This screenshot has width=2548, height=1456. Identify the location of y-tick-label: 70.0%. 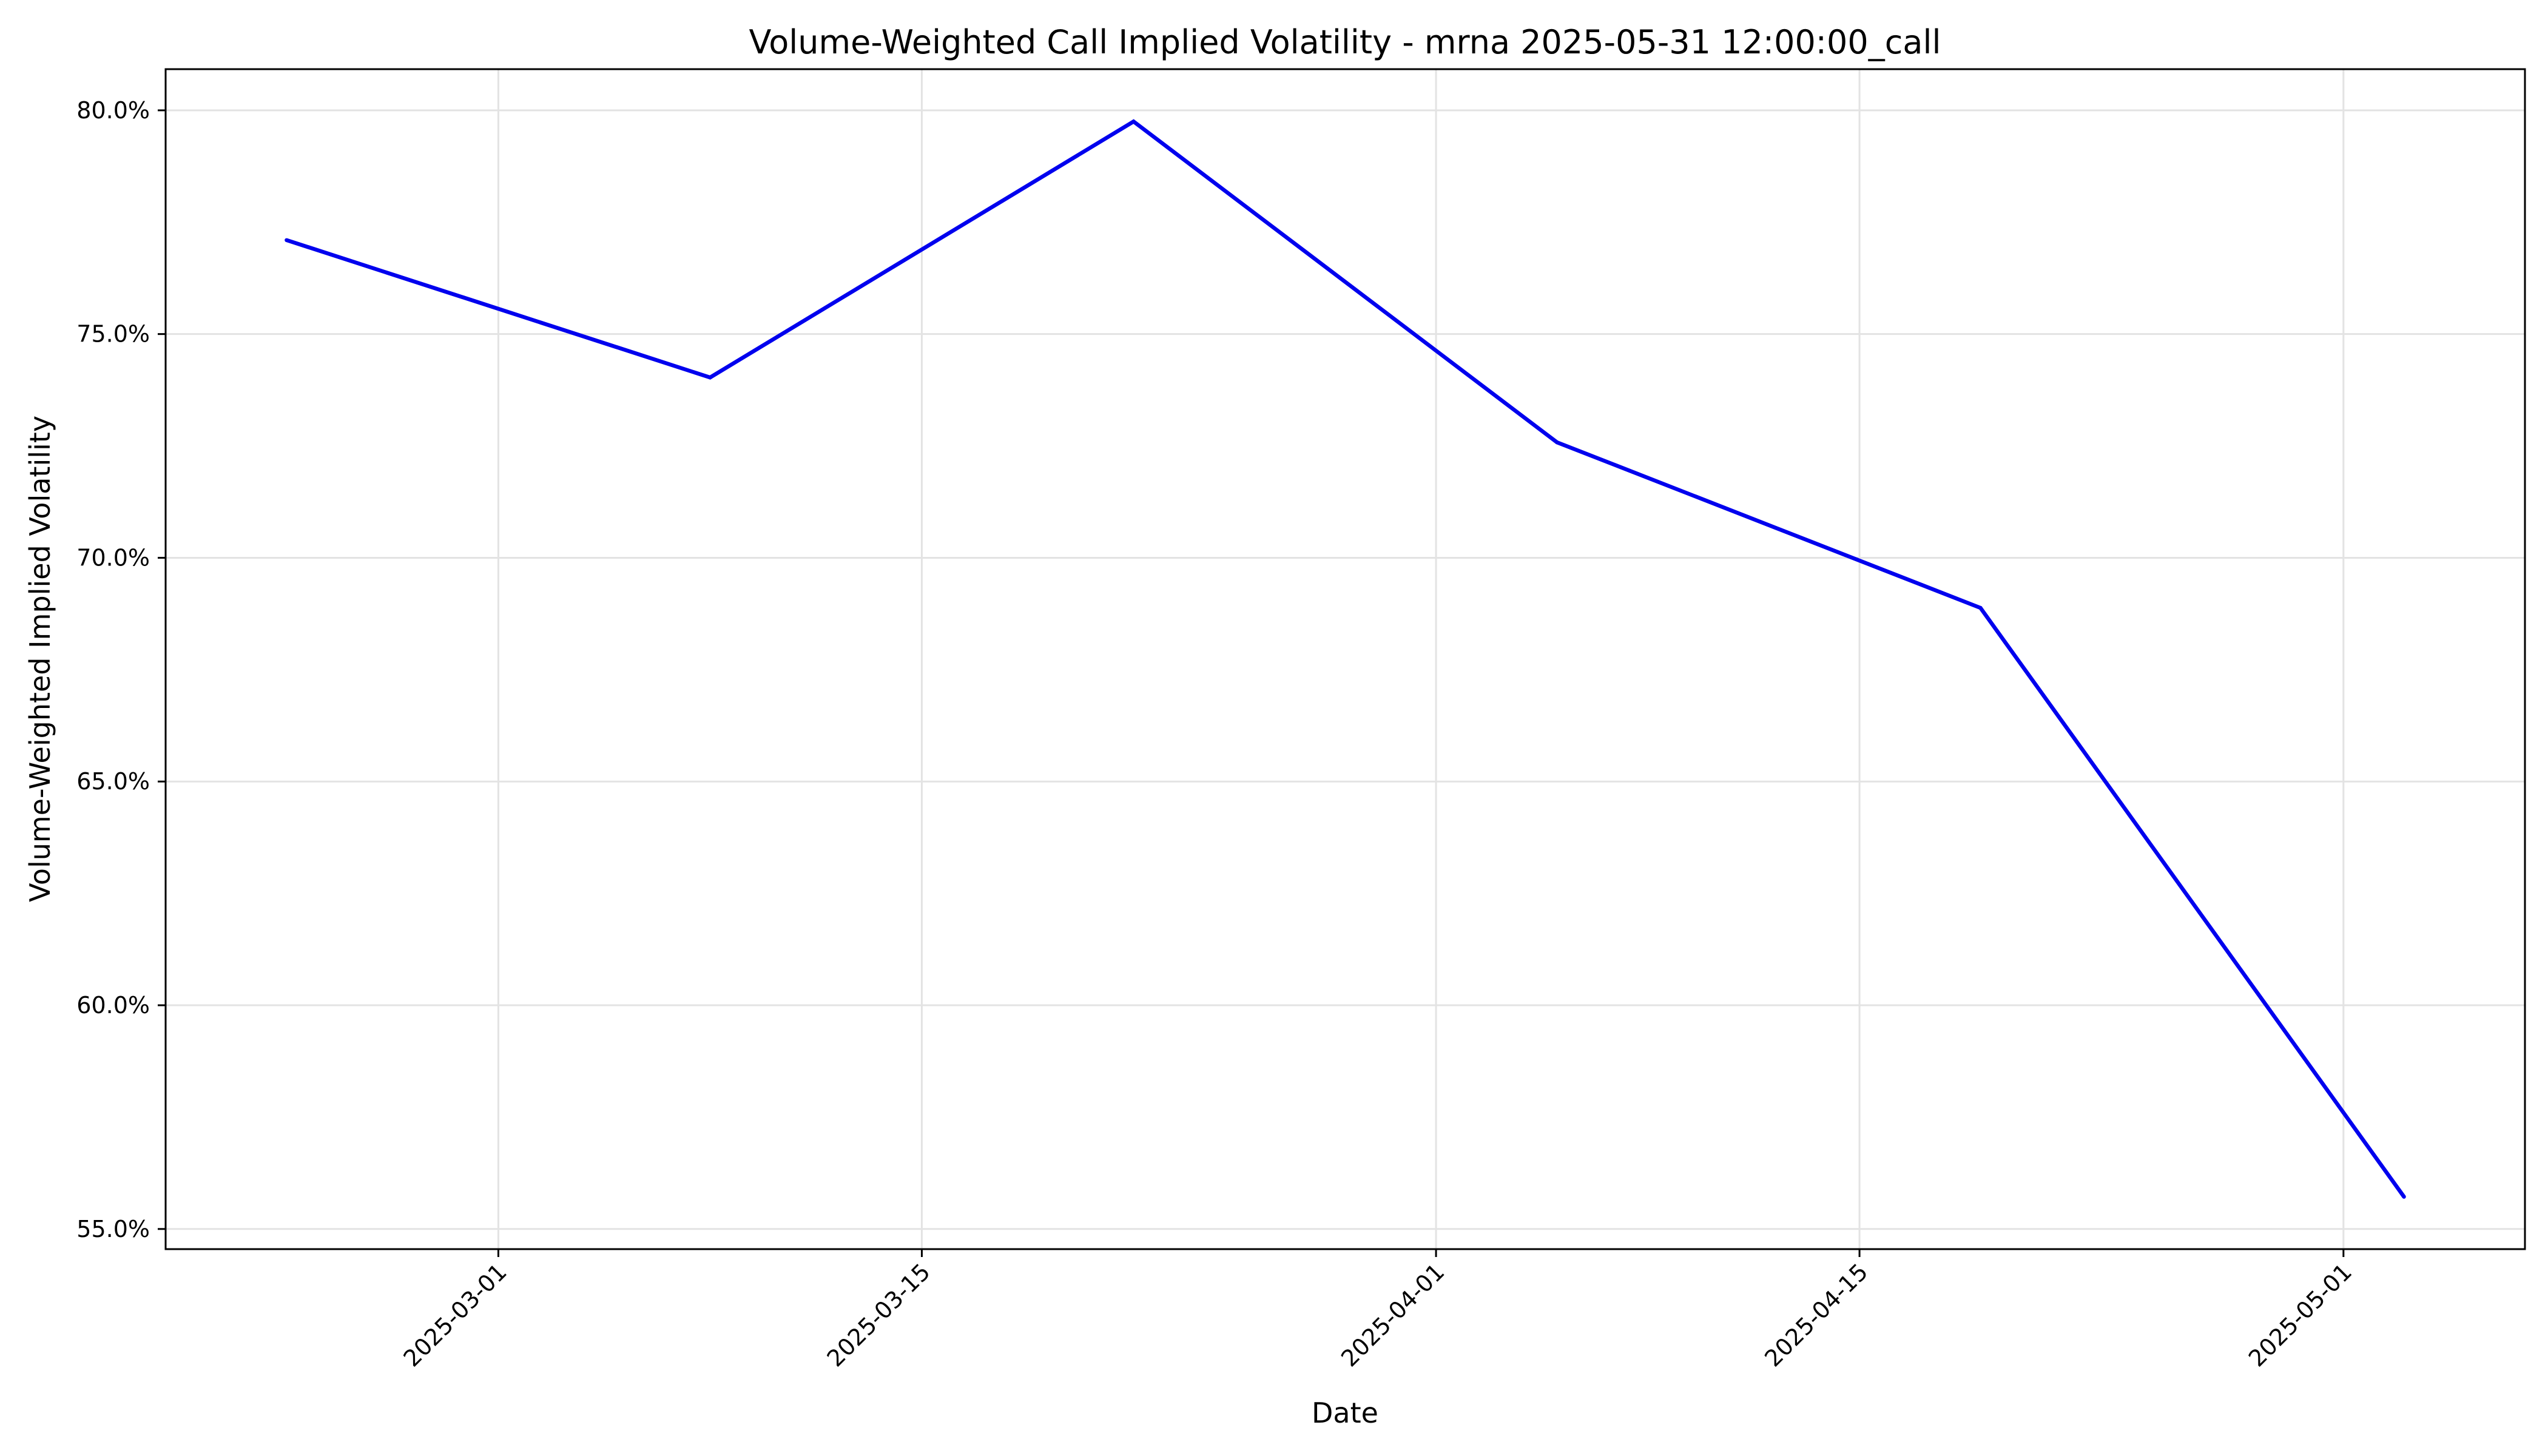
(113, 557).